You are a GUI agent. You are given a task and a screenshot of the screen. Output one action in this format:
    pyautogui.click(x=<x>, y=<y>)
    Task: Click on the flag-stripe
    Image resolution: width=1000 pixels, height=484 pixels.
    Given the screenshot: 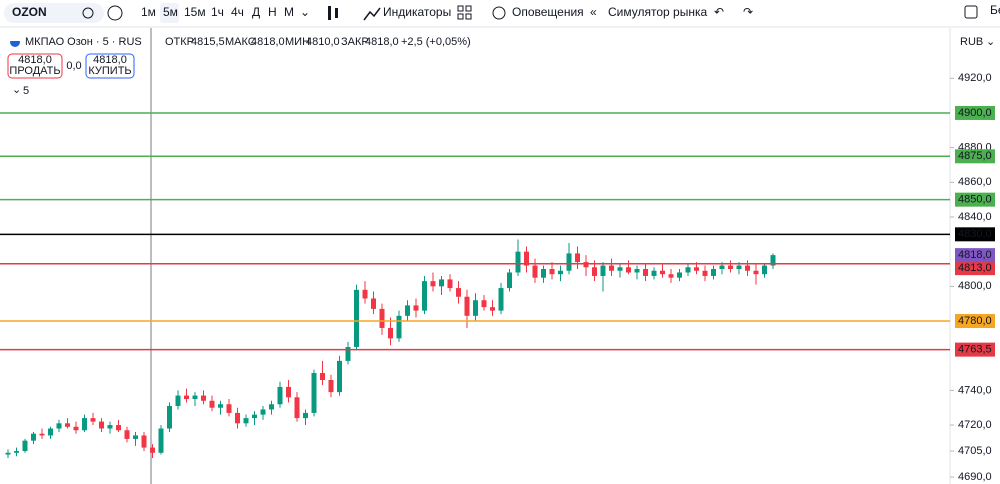 What is the action you would take?
    pyautogui.click(x=15, y=39)
    